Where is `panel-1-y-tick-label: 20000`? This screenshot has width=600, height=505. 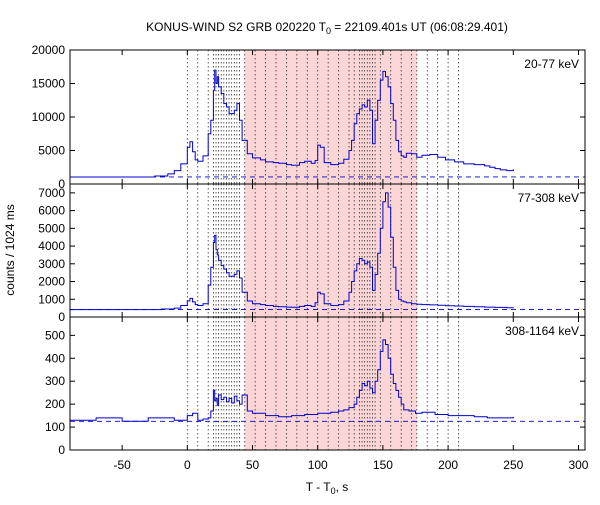 panel-1-y-tick-label: 20000 is located at coordinates (49, 50).